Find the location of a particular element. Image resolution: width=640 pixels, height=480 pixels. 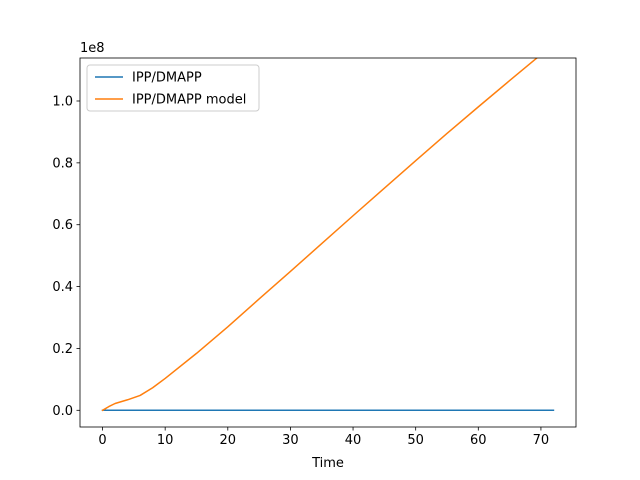

x-tick-label: 40 is located at coordinates (353, 440).